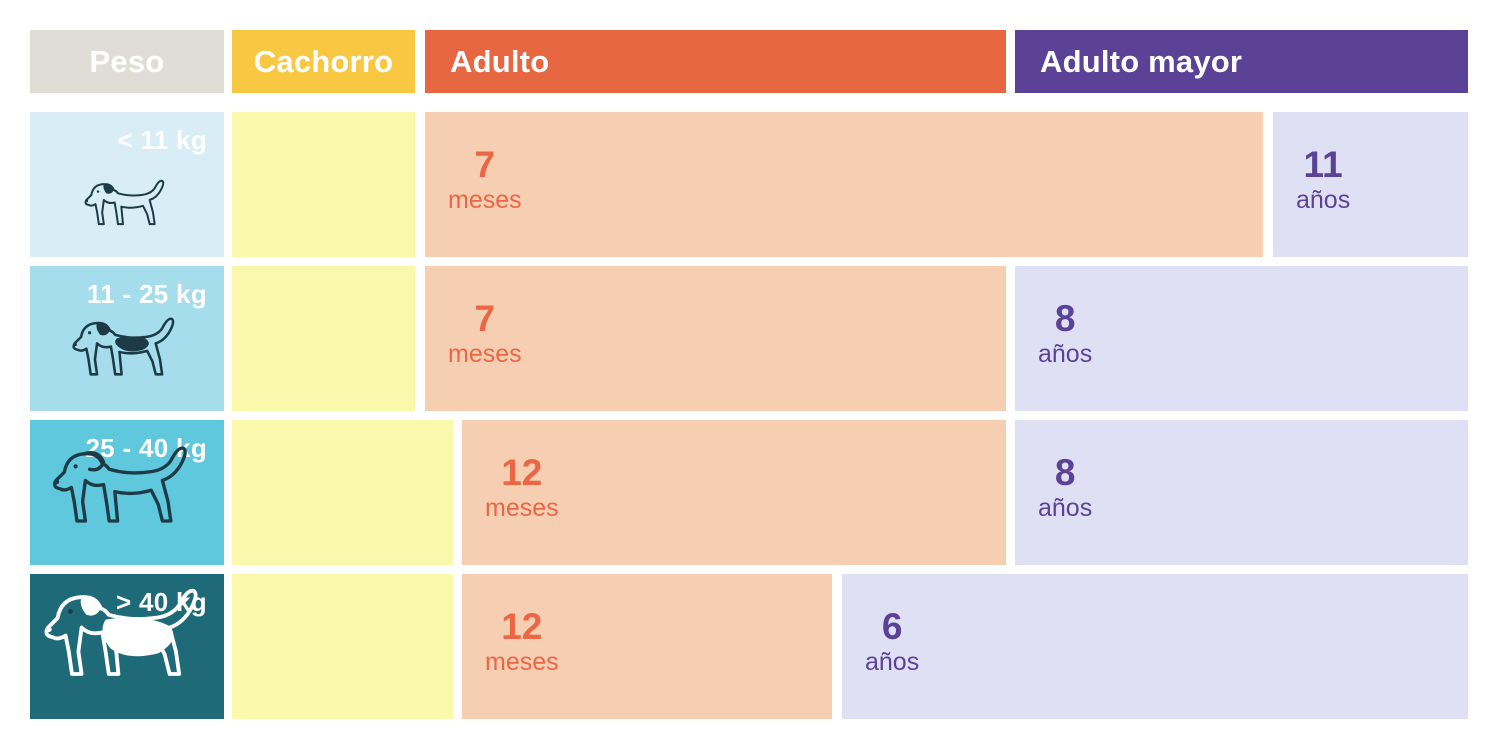  Describe the element at coordinates (715, 338) in the screenshot. I see `adult-bar-row2: 7 meses` at that location.